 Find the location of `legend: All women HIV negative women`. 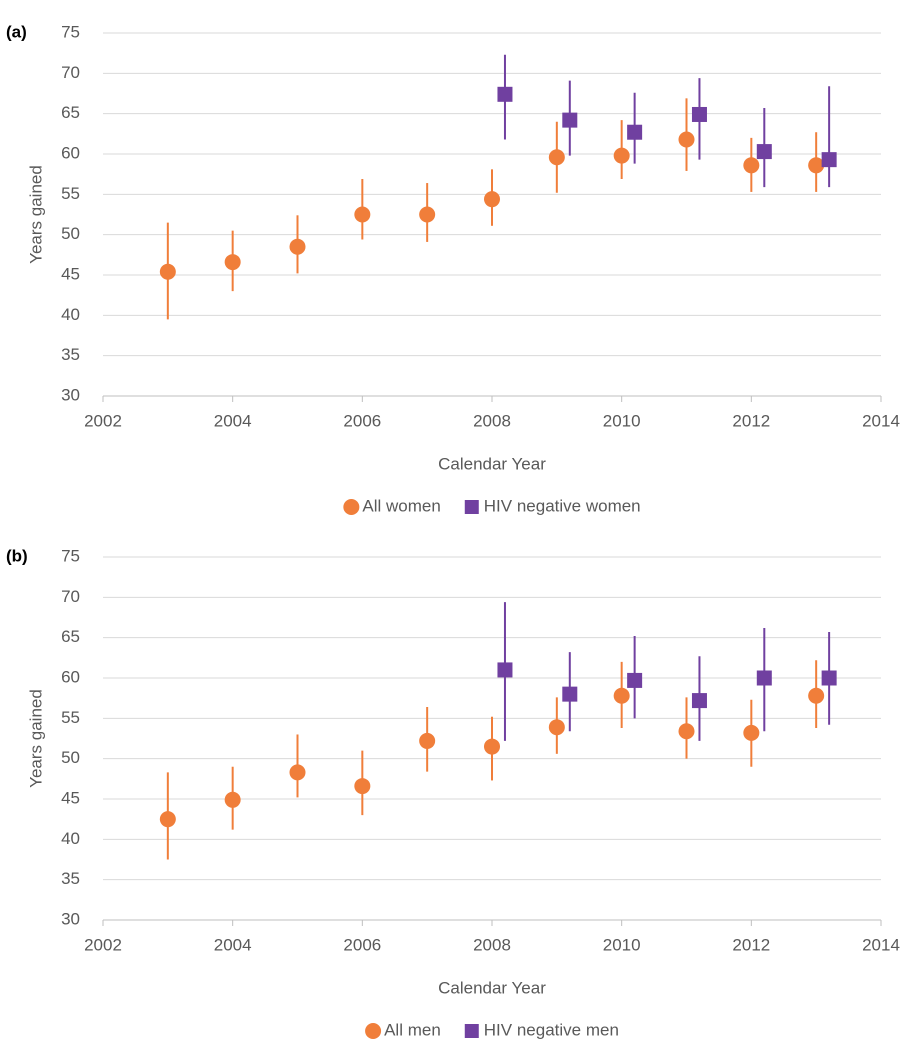

legend: All women HIV negative women is located at coordinates (492, 505).